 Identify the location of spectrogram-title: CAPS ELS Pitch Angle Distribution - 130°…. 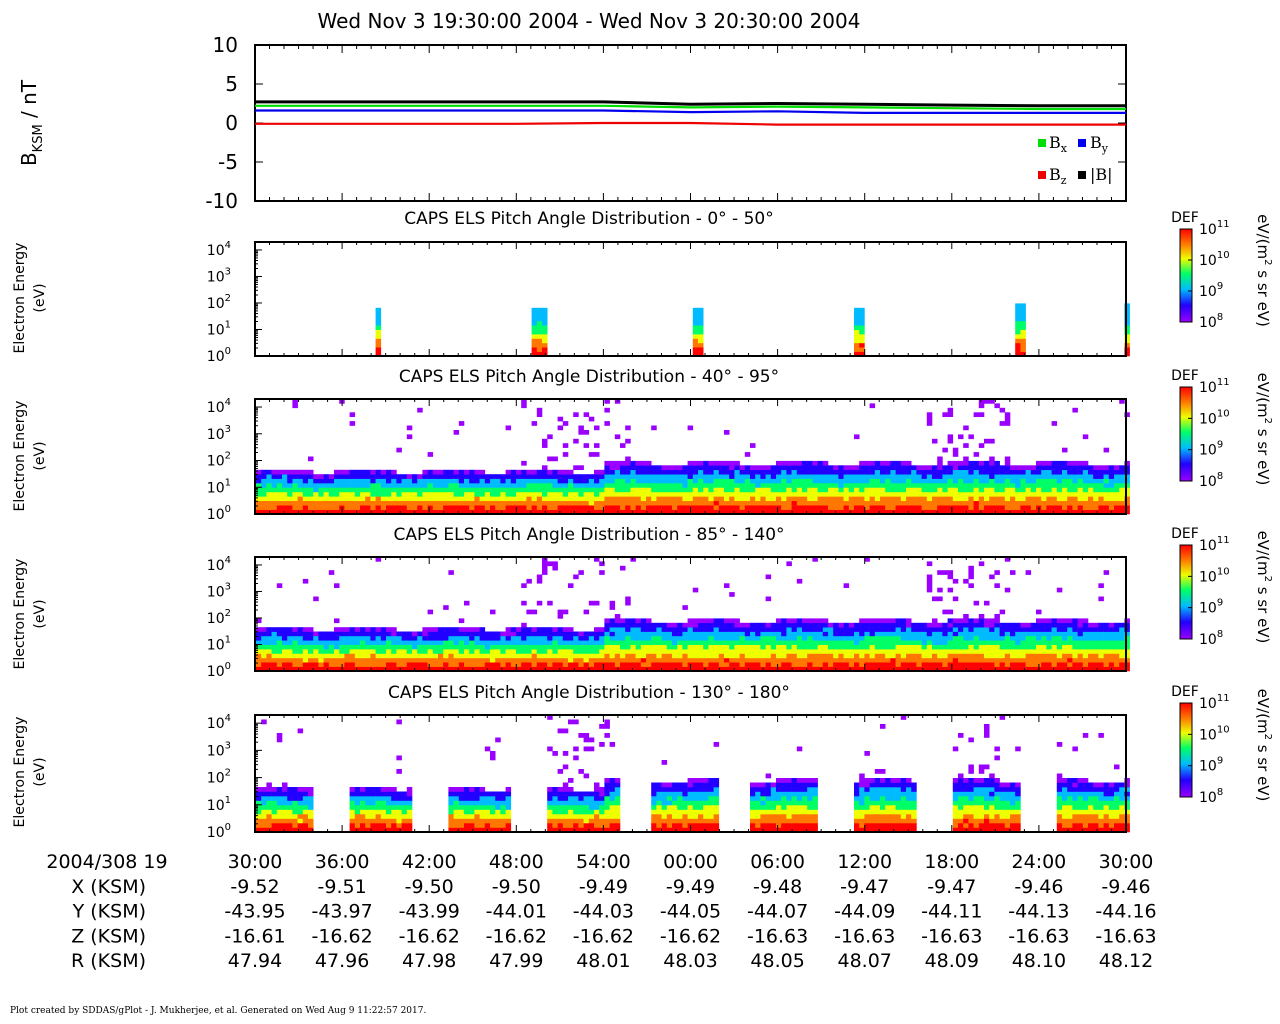
(589, 693).